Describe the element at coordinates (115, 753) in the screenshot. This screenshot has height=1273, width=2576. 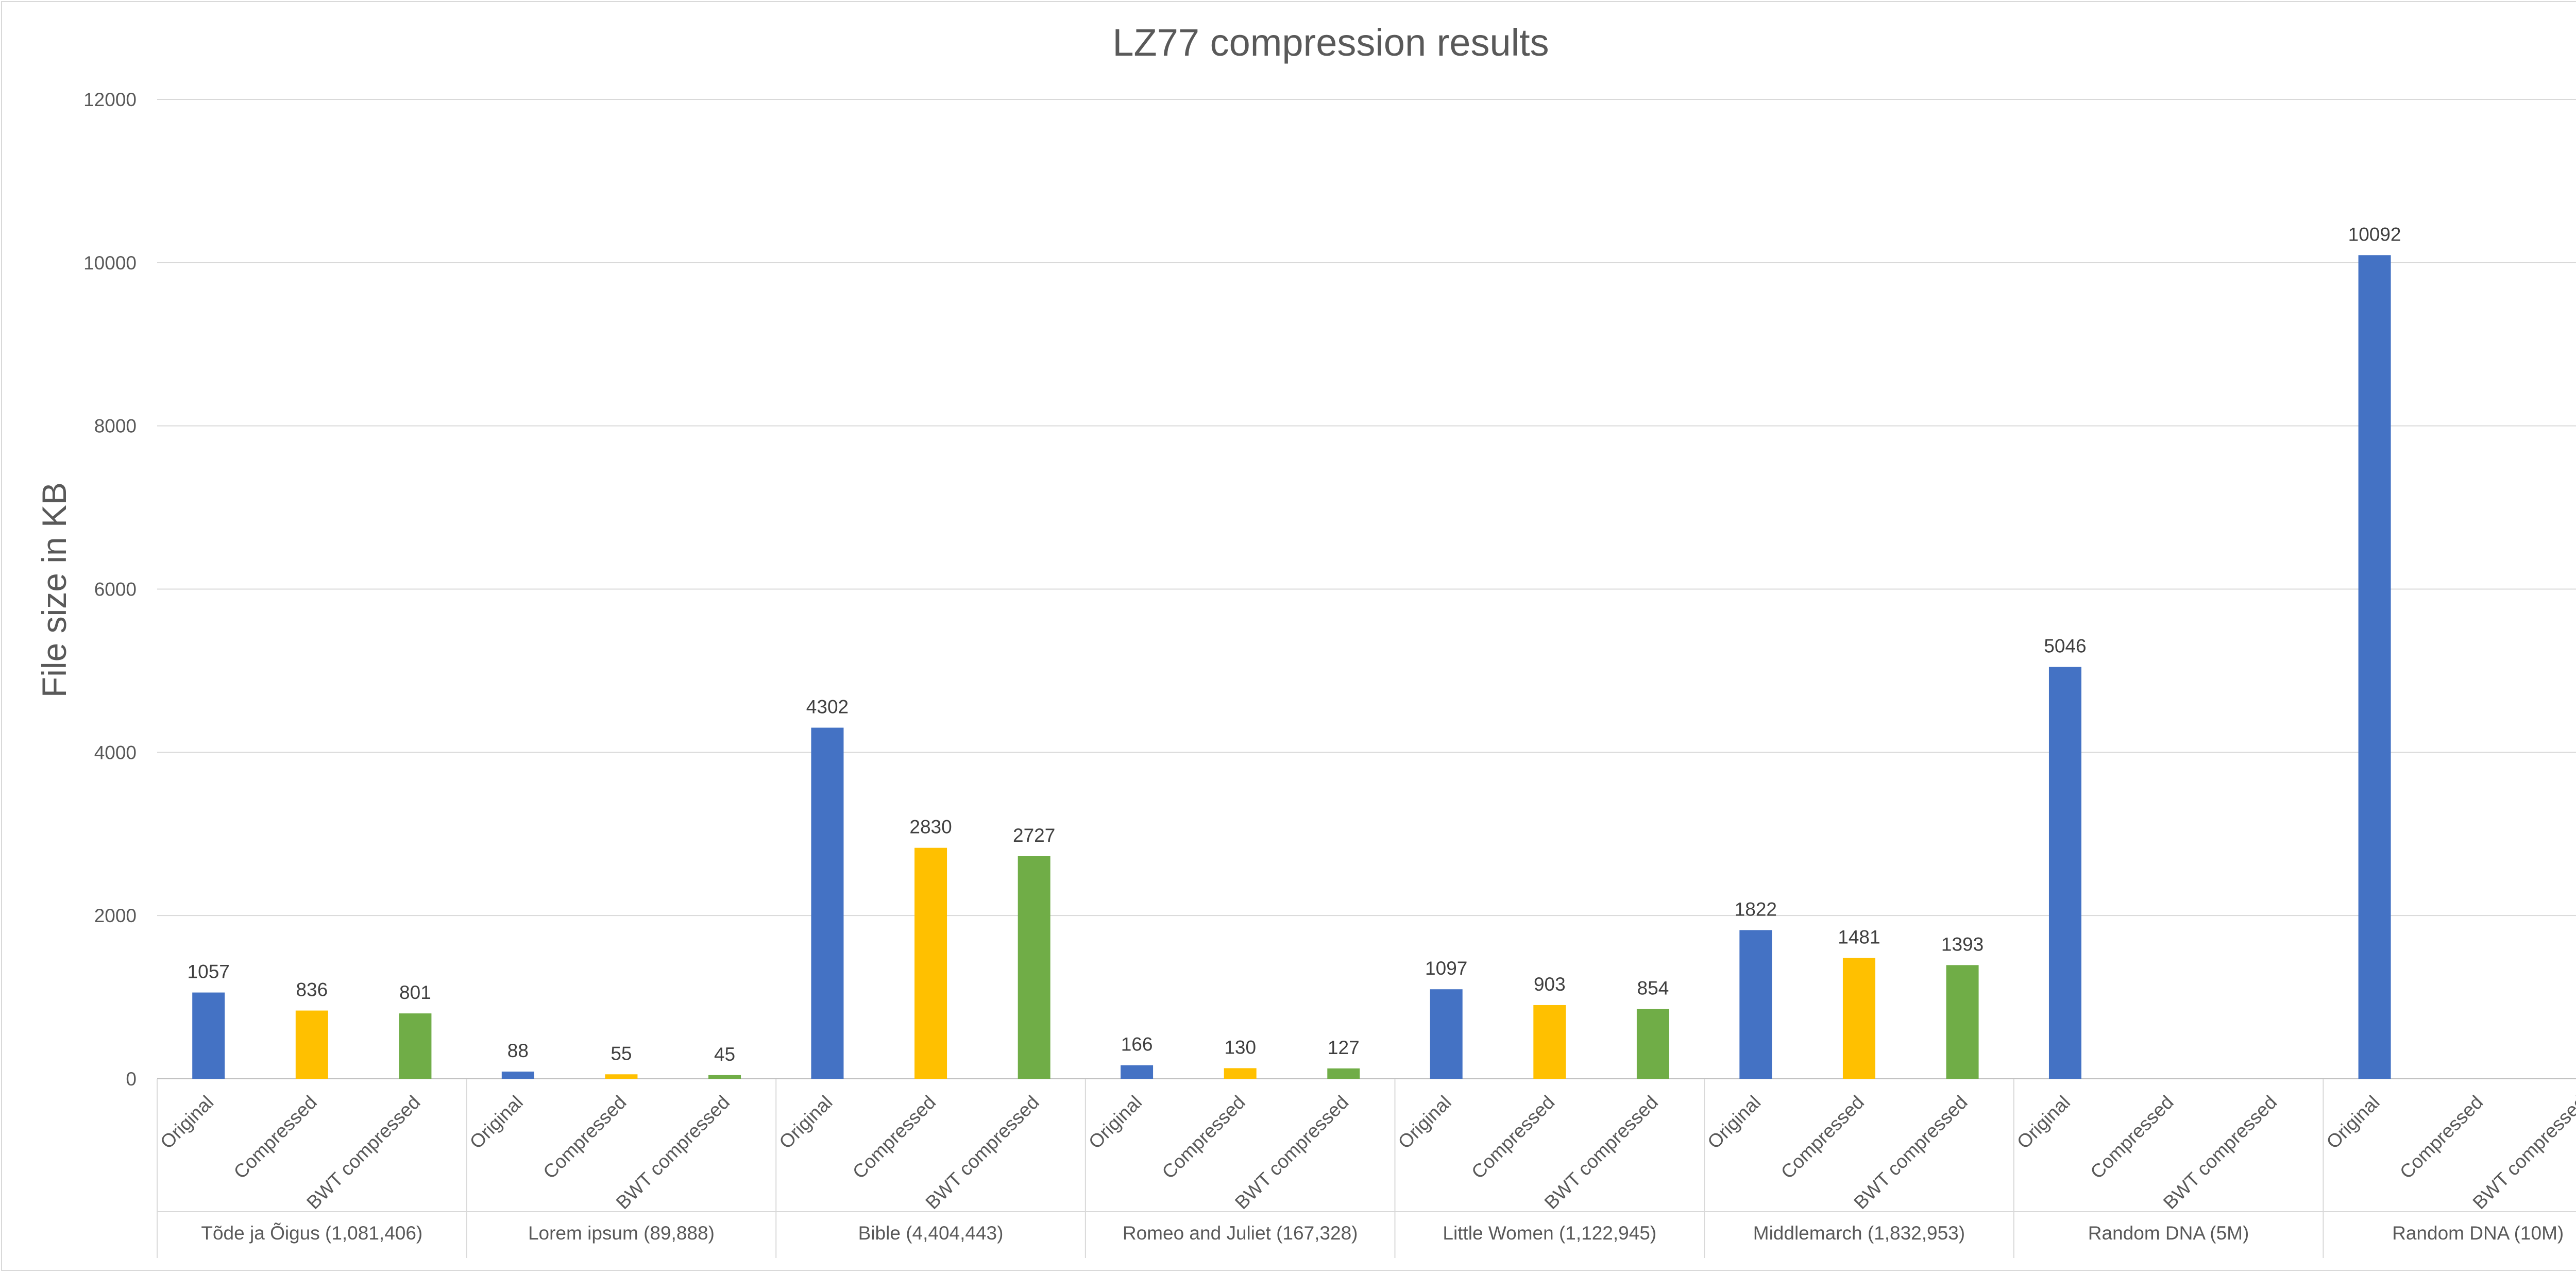
I see `y-tick-label: 4000` at that location.